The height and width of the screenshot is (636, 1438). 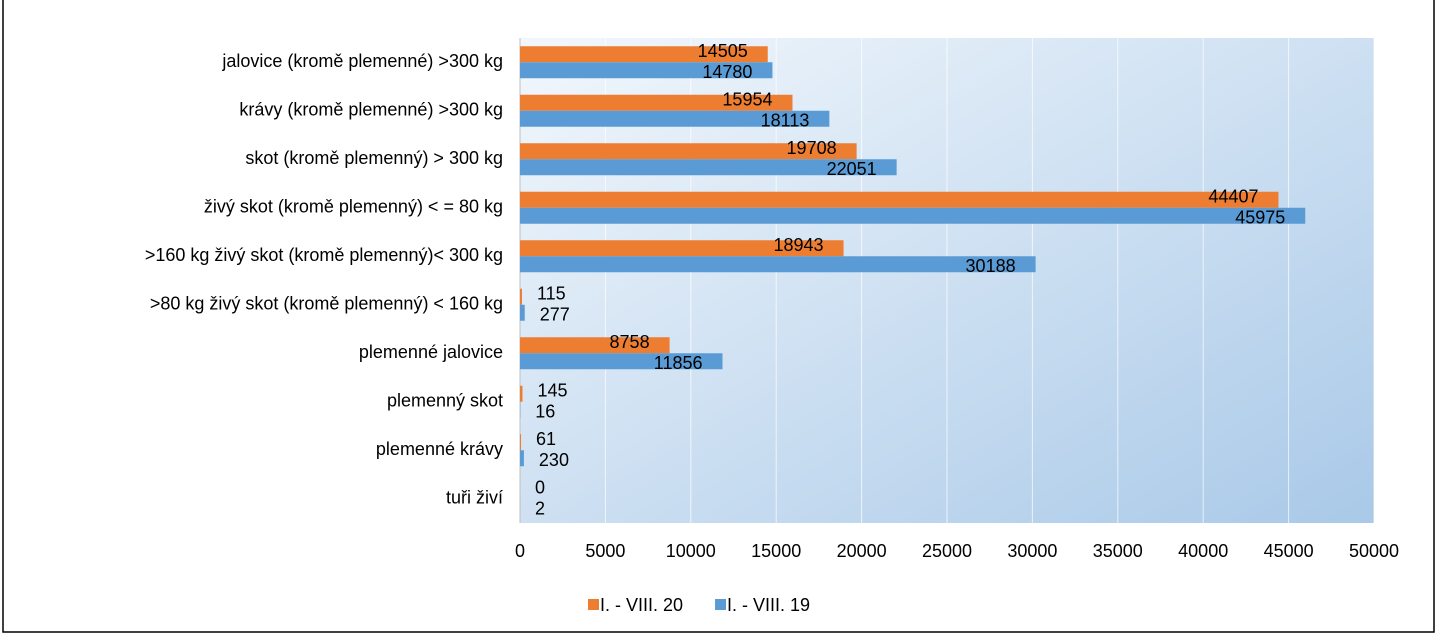 What do you see at coordinates (812, 148) in the screenshot?
I see `data-label: 19708` at bounding box center [812, 148].